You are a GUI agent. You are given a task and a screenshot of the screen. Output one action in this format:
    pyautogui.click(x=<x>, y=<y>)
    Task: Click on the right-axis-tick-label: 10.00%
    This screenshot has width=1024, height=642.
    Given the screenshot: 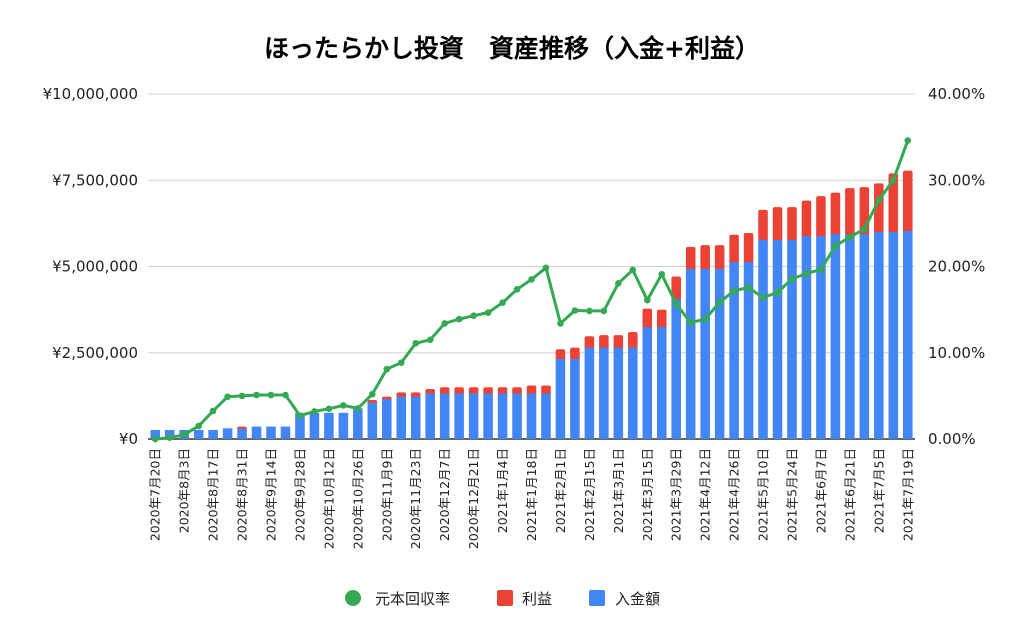 What is the action you would take?
    pyautogui.click(x=956, y=353)
    